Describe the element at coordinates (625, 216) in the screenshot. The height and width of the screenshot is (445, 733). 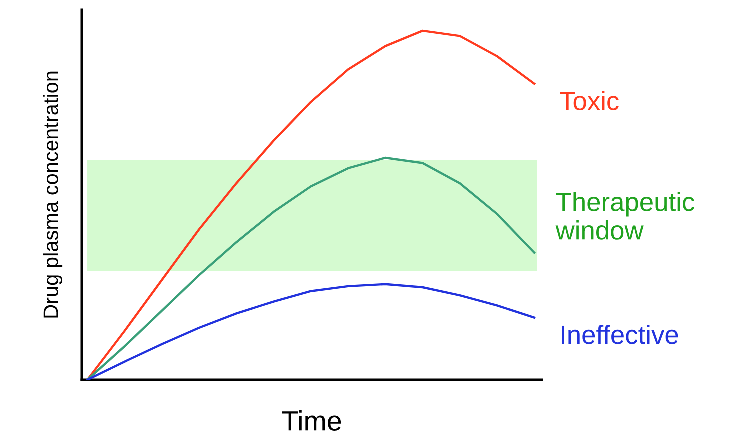
I see `band-label: Therapeutic window` at that location.